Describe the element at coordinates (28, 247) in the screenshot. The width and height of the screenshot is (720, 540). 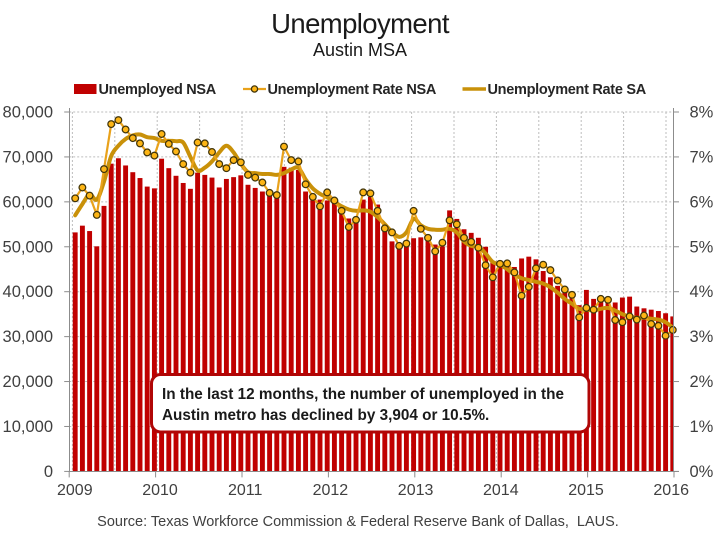
I see `svg-text: 50,000` at that location.